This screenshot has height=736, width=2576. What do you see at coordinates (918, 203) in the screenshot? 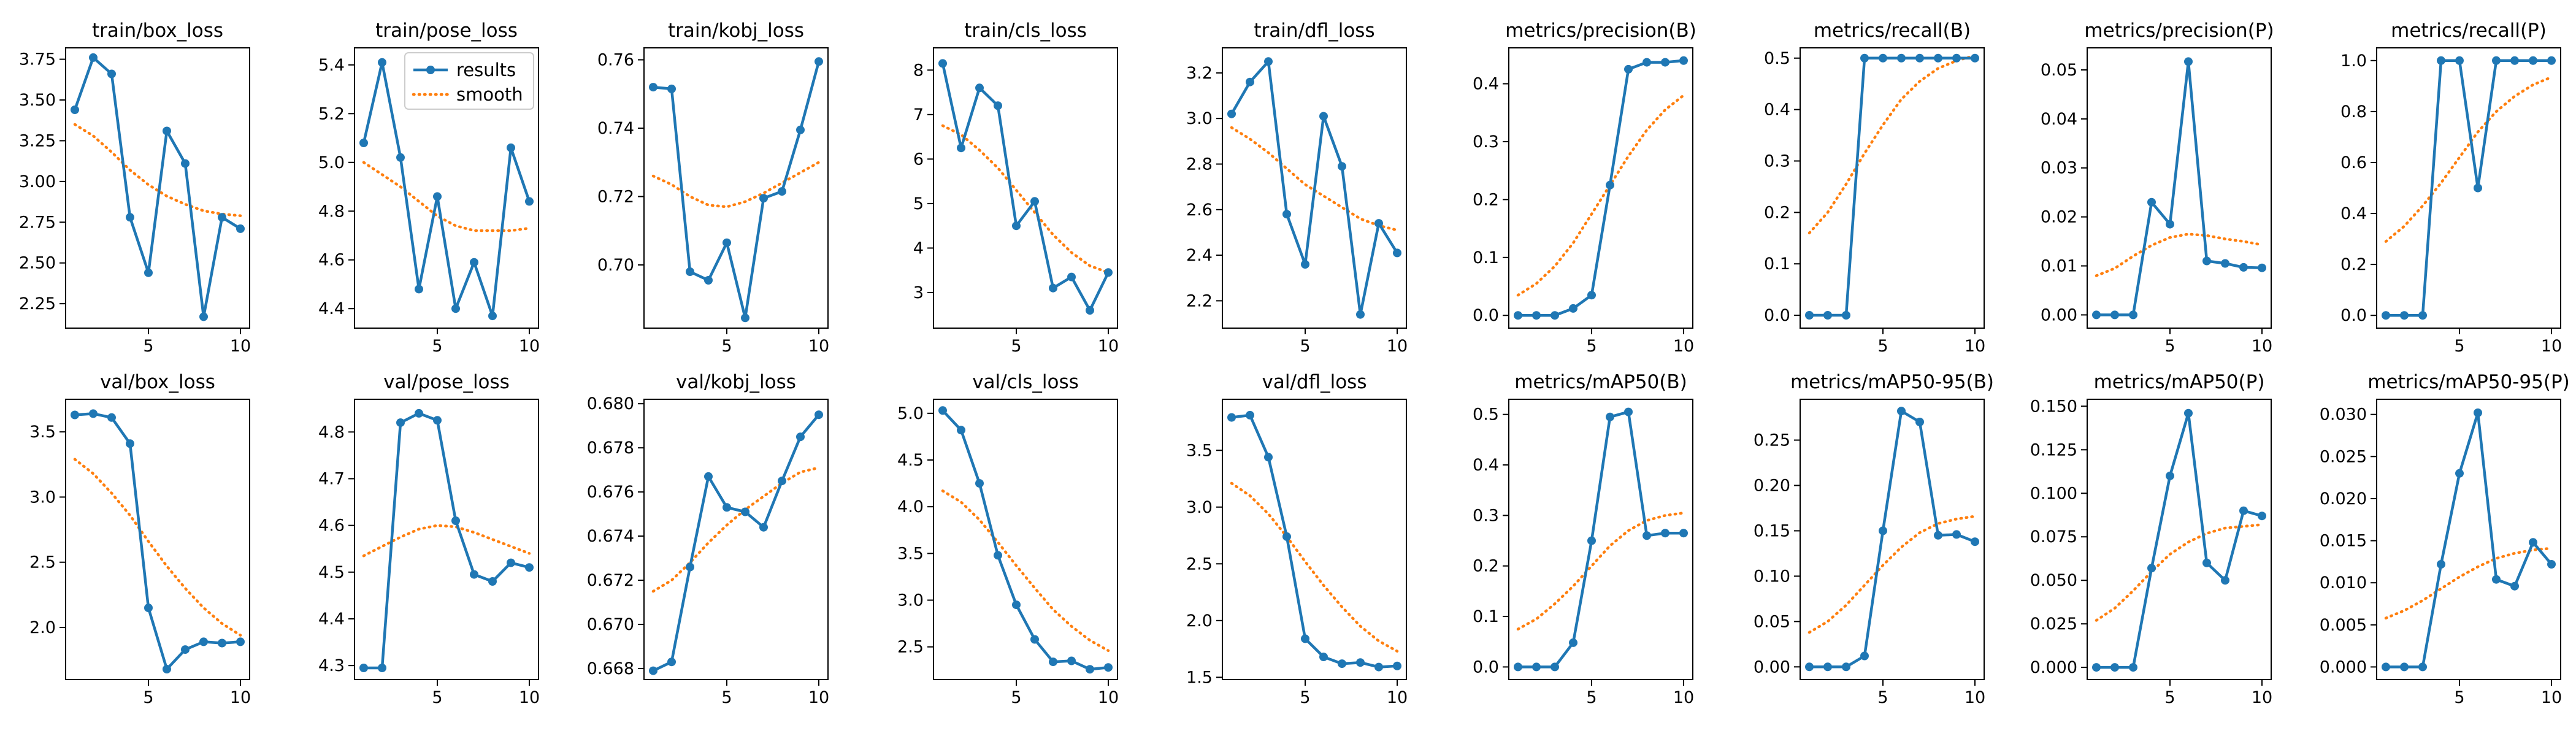
I see `y-tick-label: 5` at bounding box center [918, 203].